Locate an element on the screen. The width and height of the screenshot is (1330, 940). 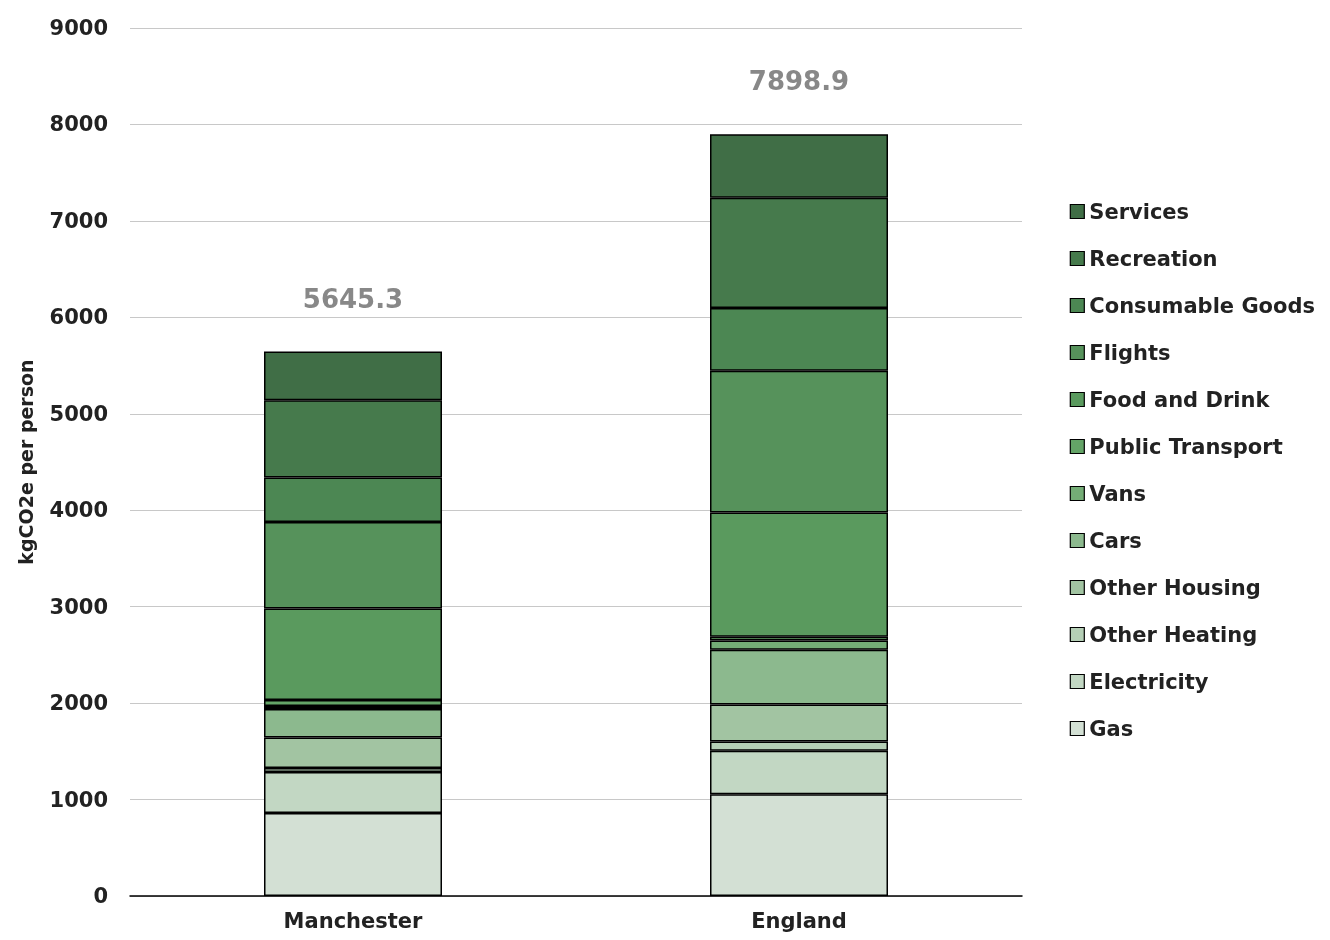
y-tick-label: 8000 is located at coordinates (78, 124).